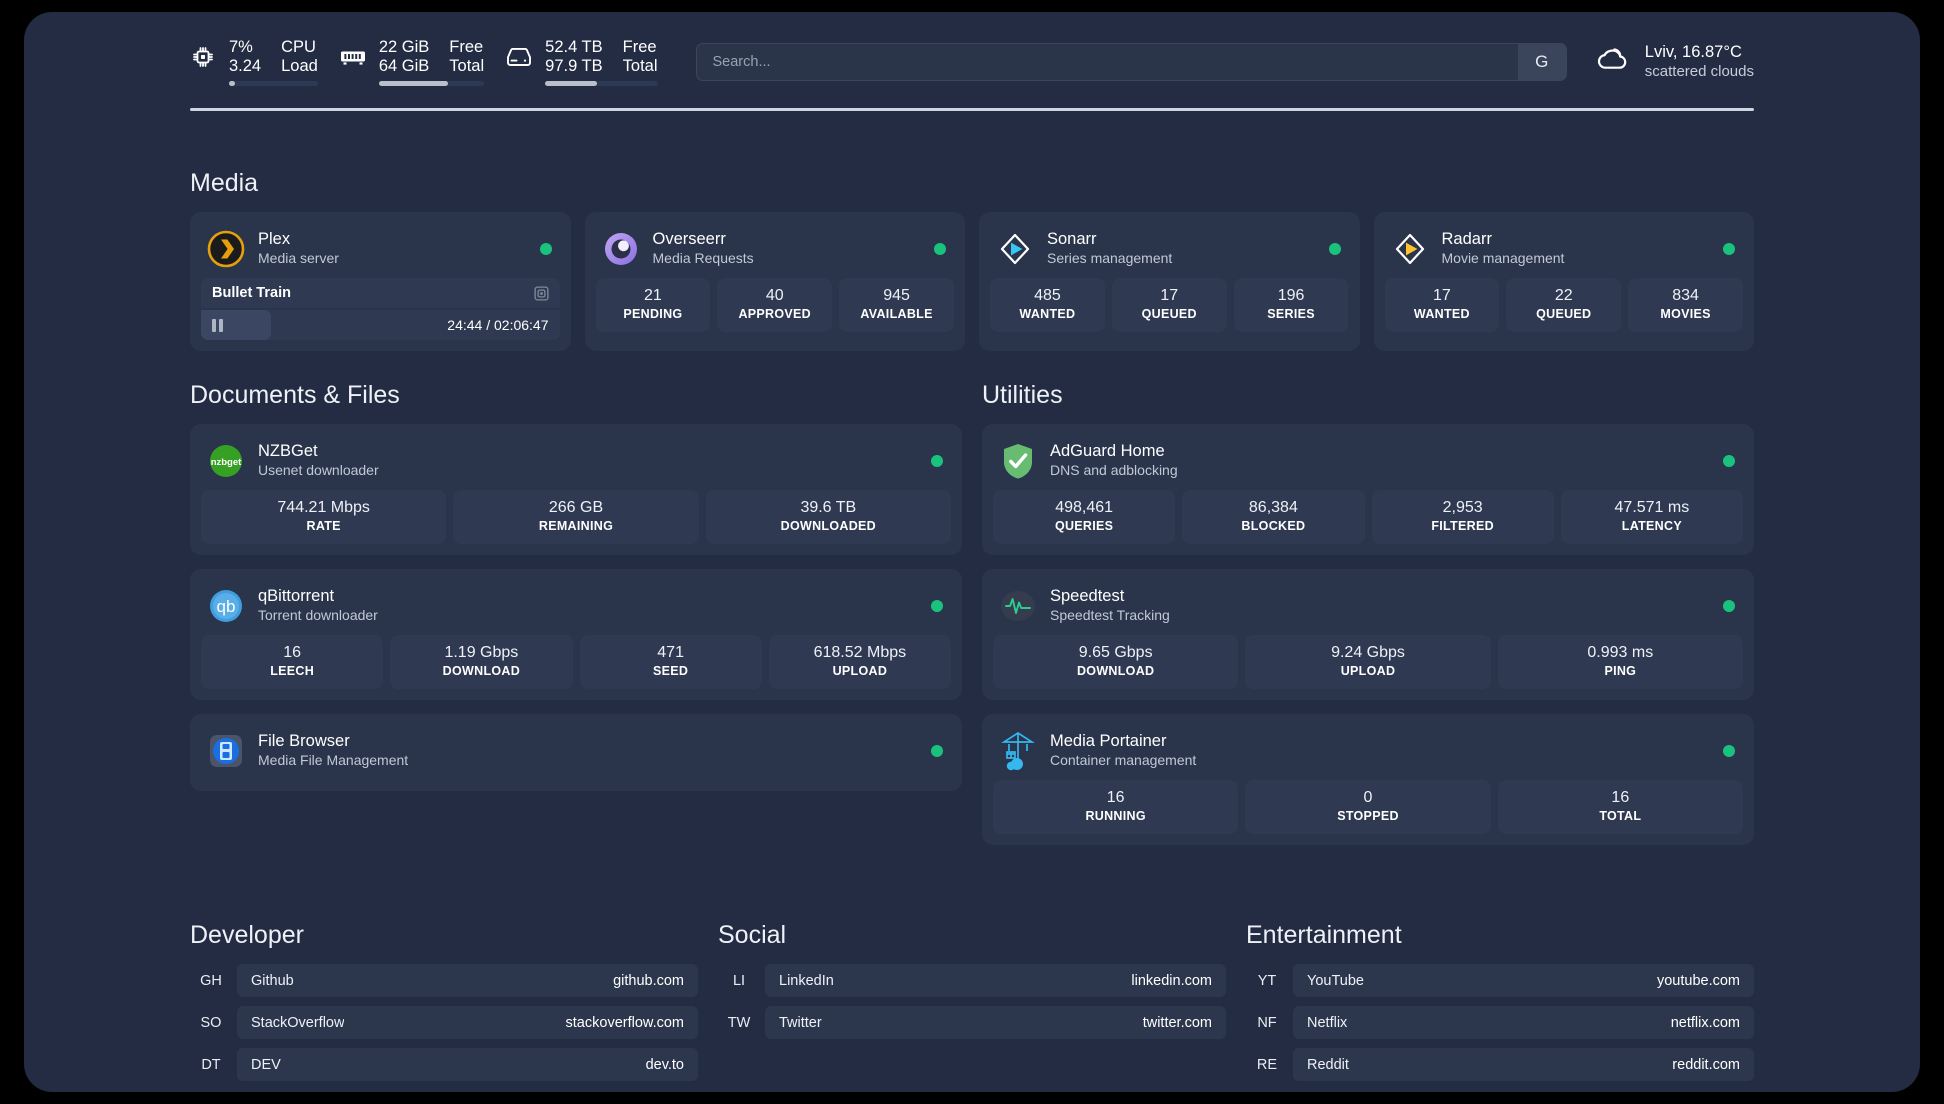  What do you see at coordinates (1324, 935) in the screenshot?
I see `bookmark-group-title: Entertainment` at bounding box center [1324, 935].